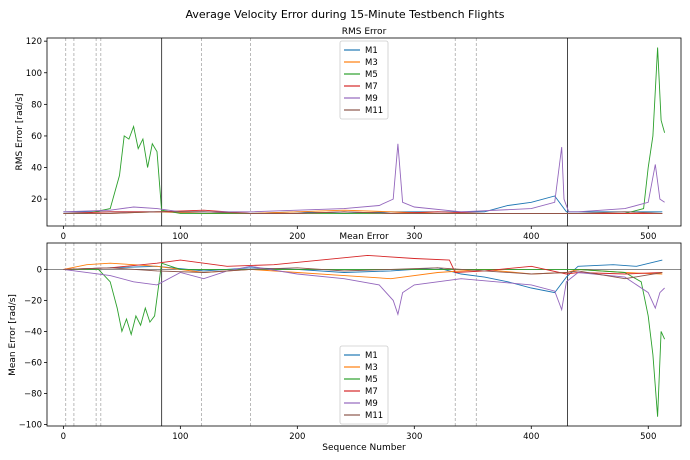 The image size is (690, 460). What do you see at coordinates (36, 105) in the screenshot?
I see `rms-y-tick-label: 80` at bounding box center [36, 105].